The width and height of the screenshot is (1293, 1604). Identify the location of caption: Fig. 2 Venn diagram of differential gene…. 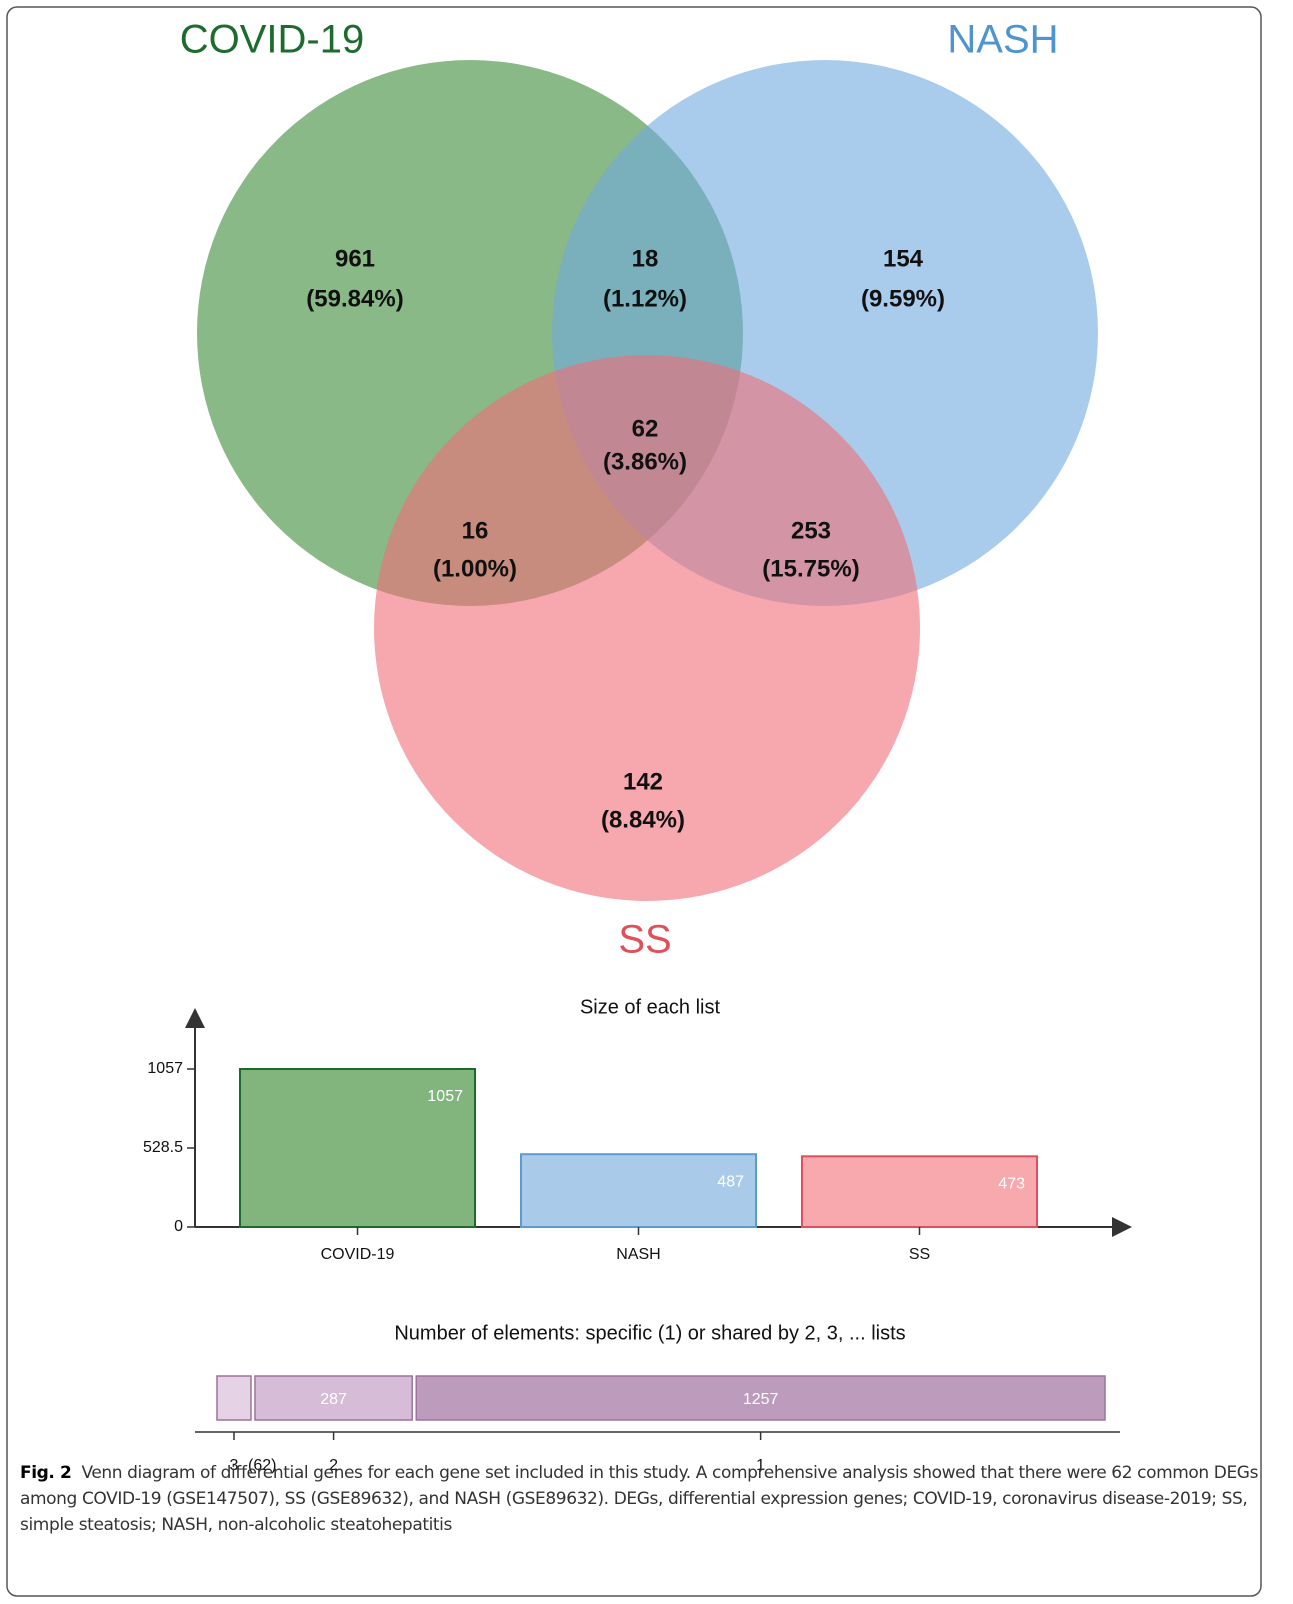
(640, 1499).